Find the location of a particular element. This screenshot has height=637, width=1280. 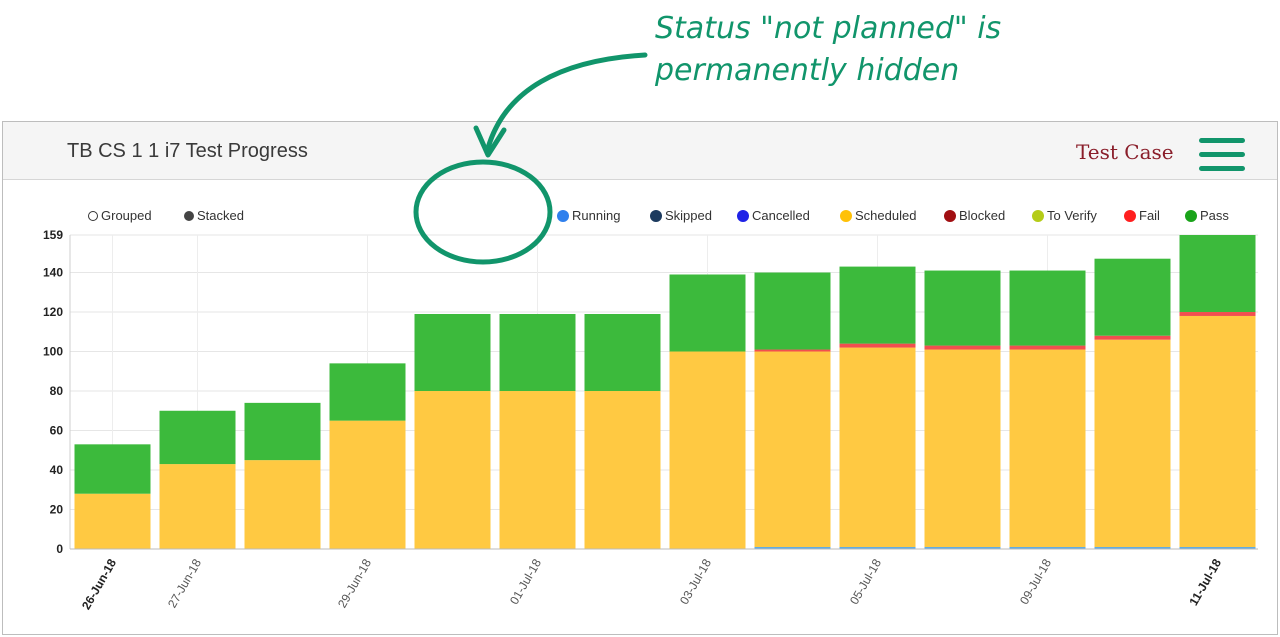

legend-item-pass: Pass is located at coordinates (1207, 215).